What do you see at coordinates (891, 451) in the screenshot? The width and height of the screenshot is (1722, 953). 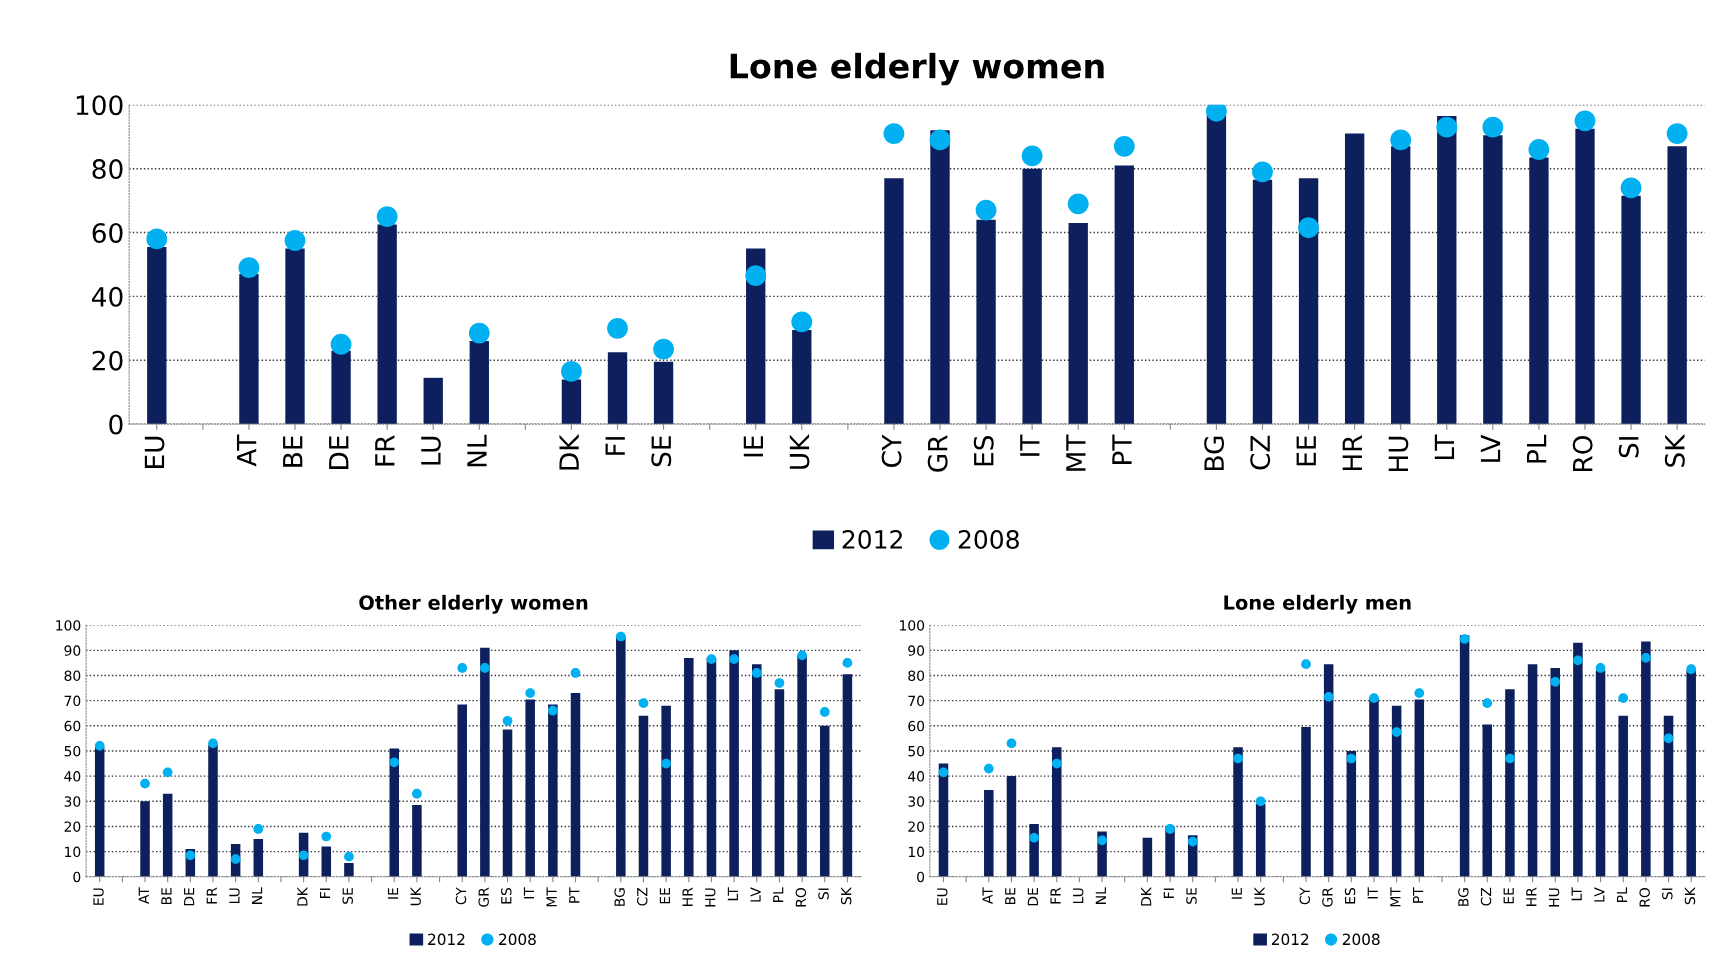 I see `x-tick-label: CY` at bounding box center [891, 451].